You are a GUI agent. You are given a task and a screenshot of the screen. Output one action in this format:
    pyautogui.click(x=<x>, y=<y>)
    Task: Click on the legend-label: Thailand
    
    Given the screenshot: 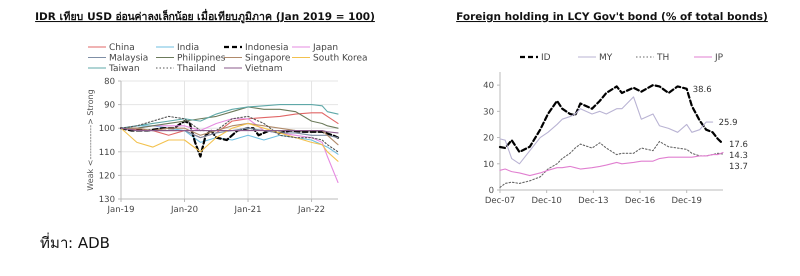 What is the action you would take?
    pyautogui.click(x=196, y=69)
    